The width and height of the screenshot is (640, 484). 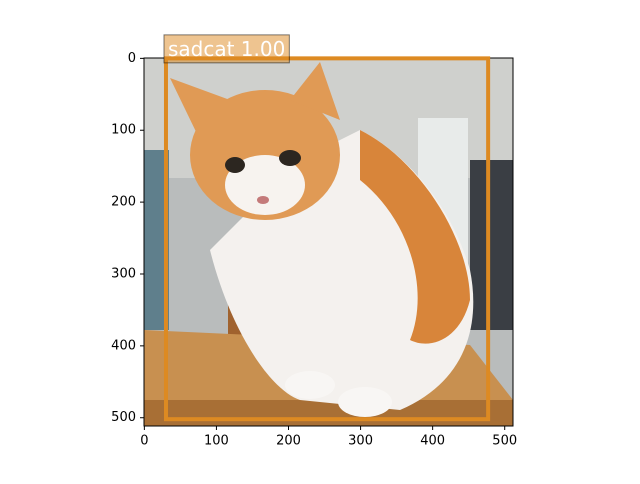 I want to click on x-tick-label: 0, so click(x=144, y=441).